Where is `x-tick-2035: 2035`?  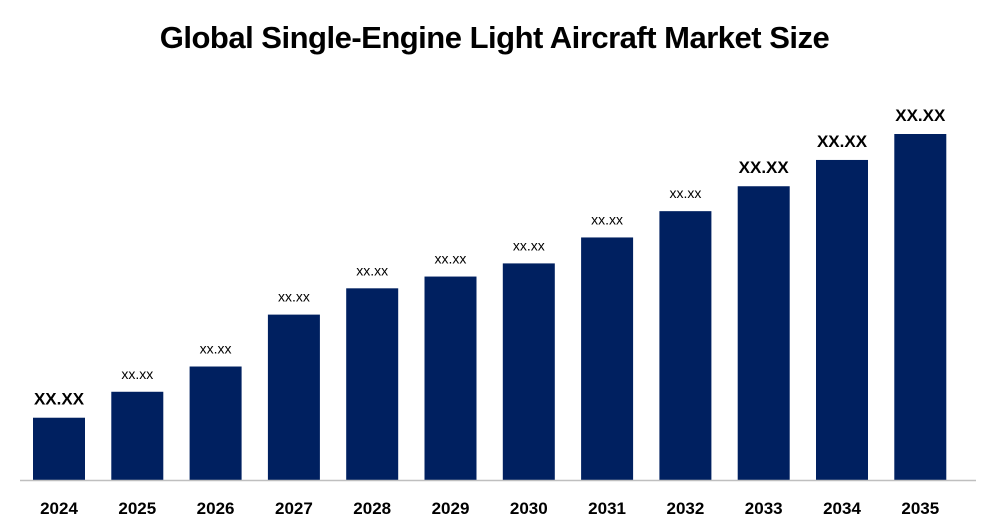
x-tick-2035: 2035 is located at coordinates (920, 508).